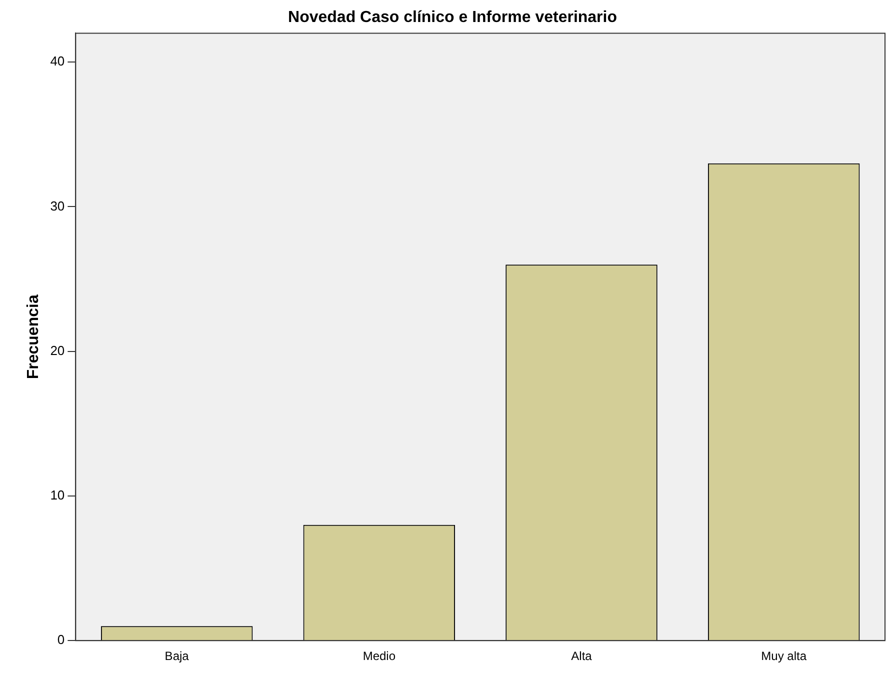  What do you see at coordinates (177, 656) in the screenshot?
I see `x-tick-label: Baja` at bounding box center [177, 656].